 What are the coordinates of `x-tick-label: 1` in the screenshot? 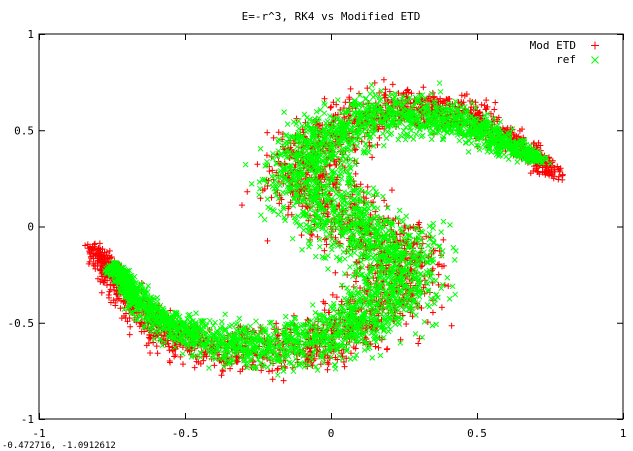 It's located at (623, 433).